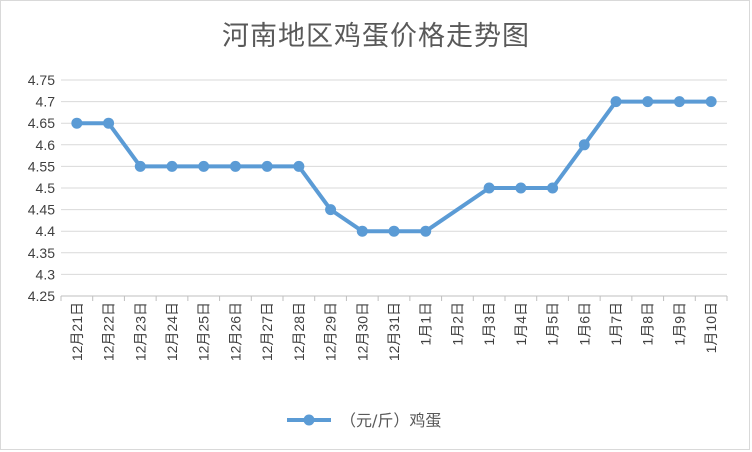 This screenshot has height=452, width=752. Describe the element at coordinates (376, 36) in the screenshot. I see `chart-title: 河南地区鸡蛋价格走势图` at that location.